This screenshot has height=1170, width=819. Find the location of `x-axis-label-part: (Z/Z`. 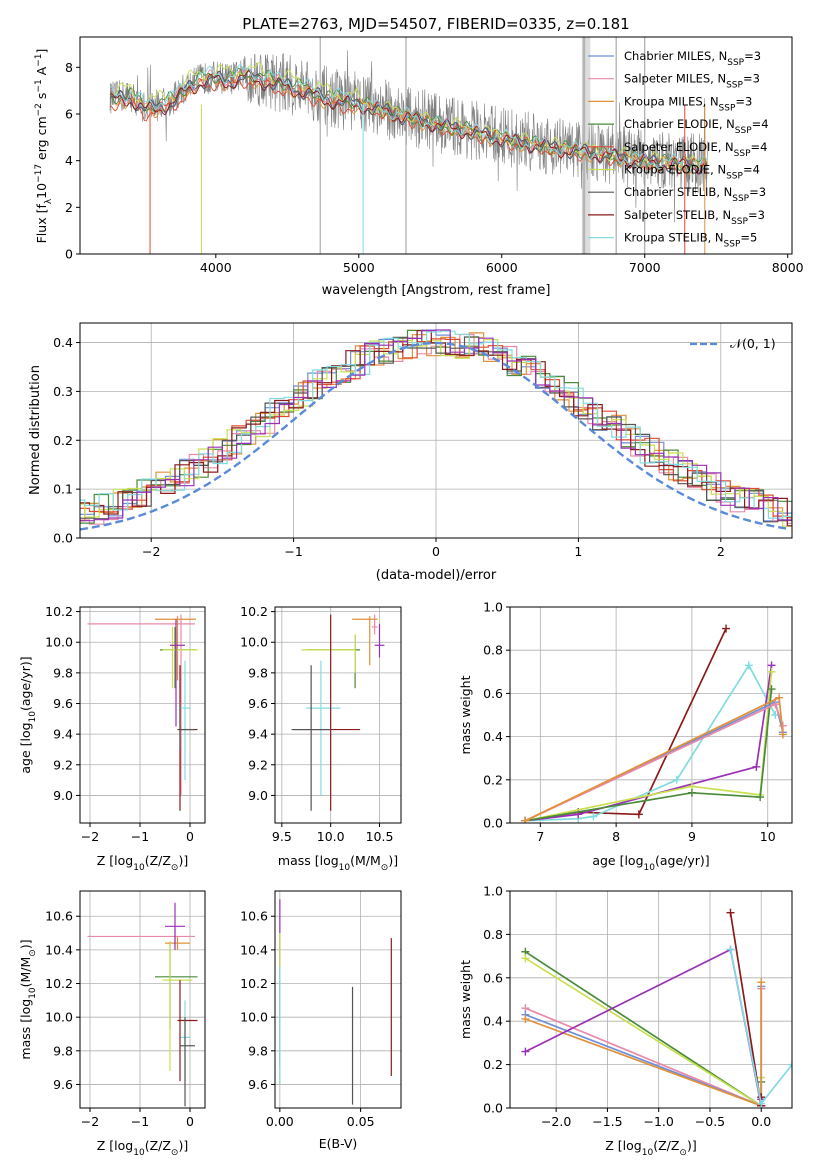

x-axis-label-part: (Z/Z is located at coordinates (666, 1145).